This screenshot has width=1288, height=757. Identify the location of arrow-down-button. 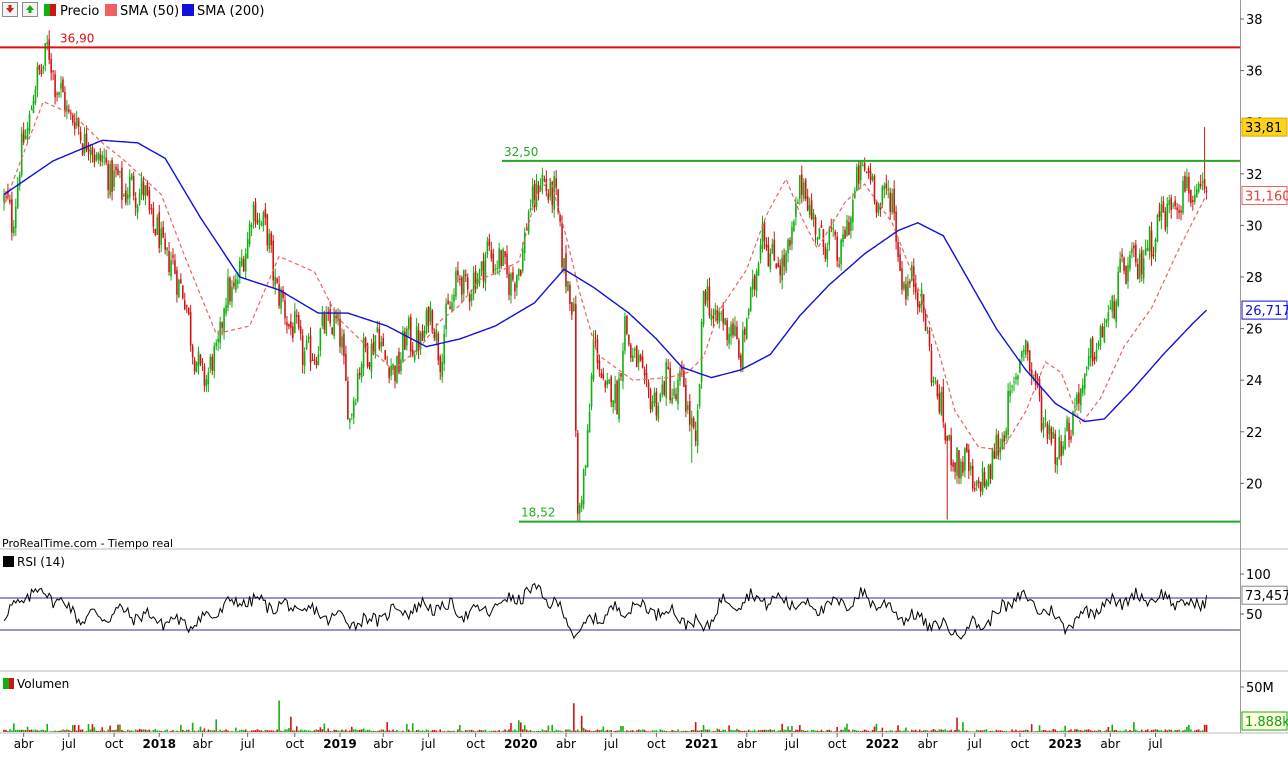
(10, 10).